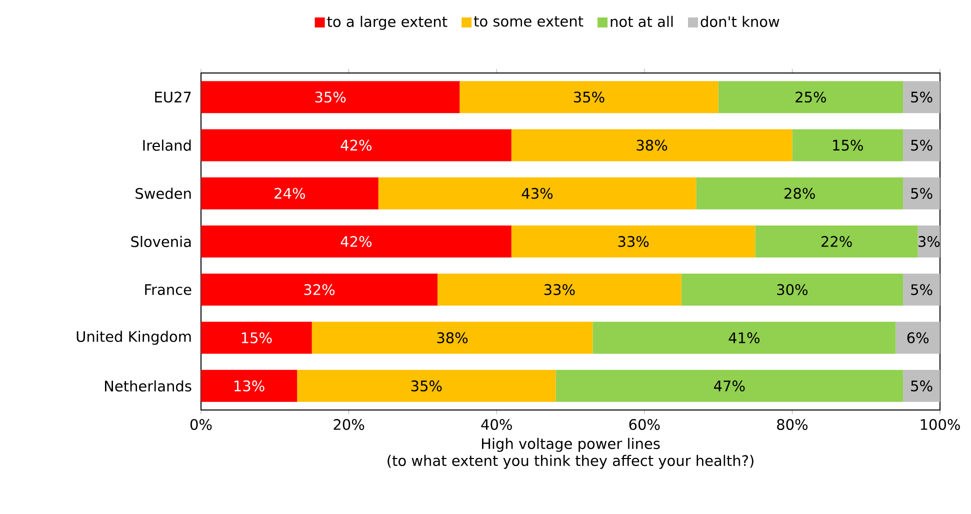  I want to click on data-label: 28%, so click(799, 193).